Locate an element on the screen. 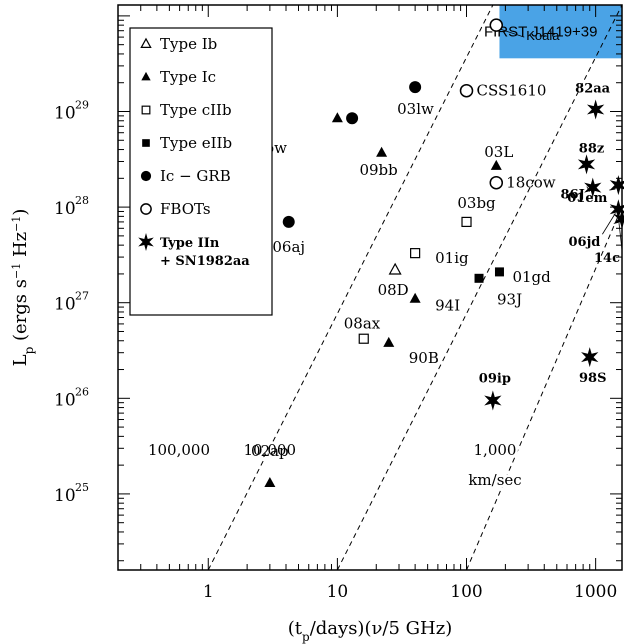  y-tick-label-exponent: 25 is located at coordinates (82, 487).